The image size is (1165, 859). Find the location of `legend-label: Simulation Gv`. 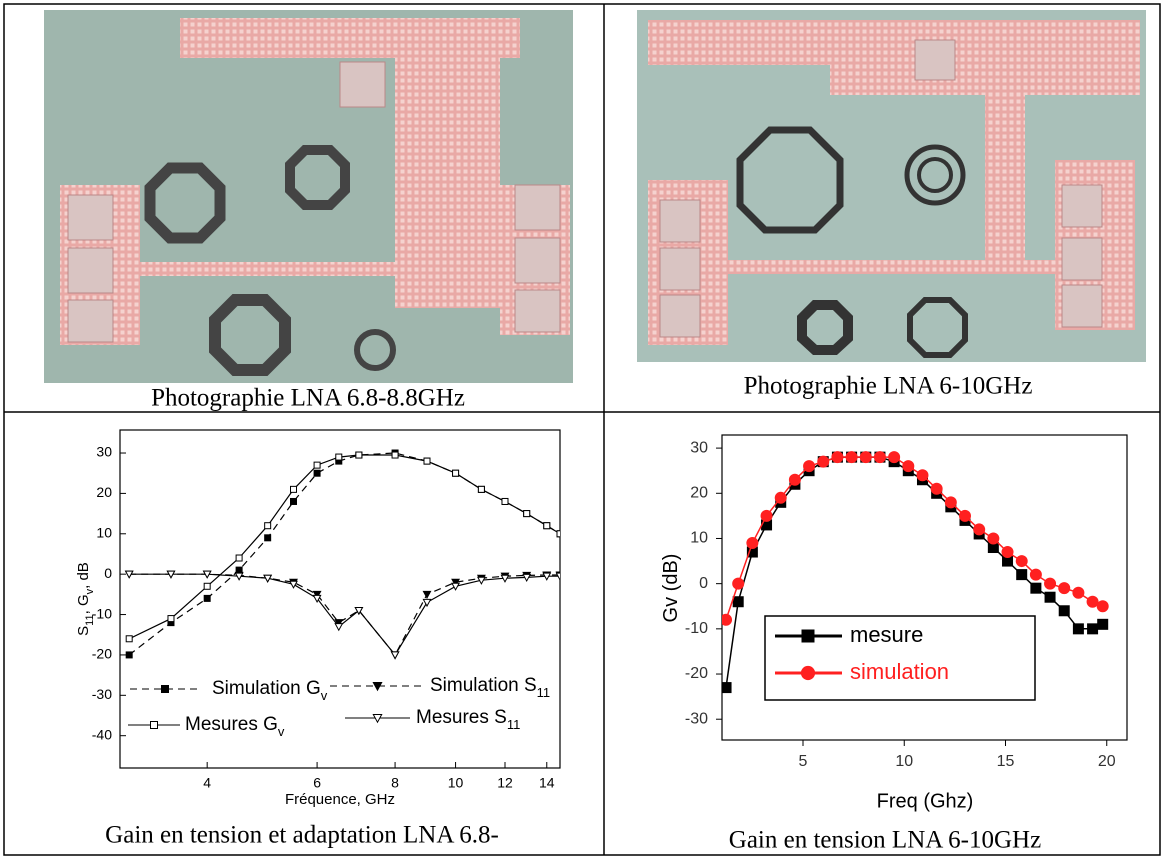

legend-label: Simulation Gv is located at coordinates (270, 690).